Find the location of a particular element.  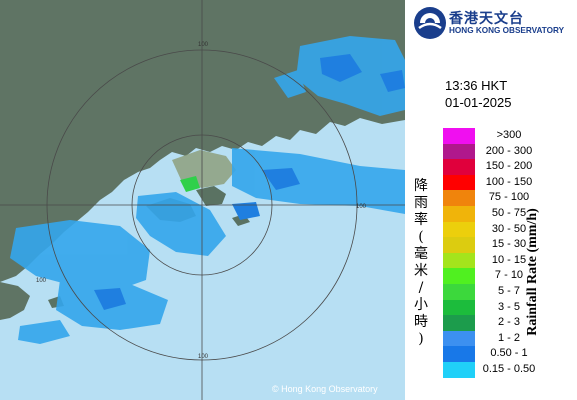

legend-item: 0.50 - 1 is located at coordinates (510, 354).